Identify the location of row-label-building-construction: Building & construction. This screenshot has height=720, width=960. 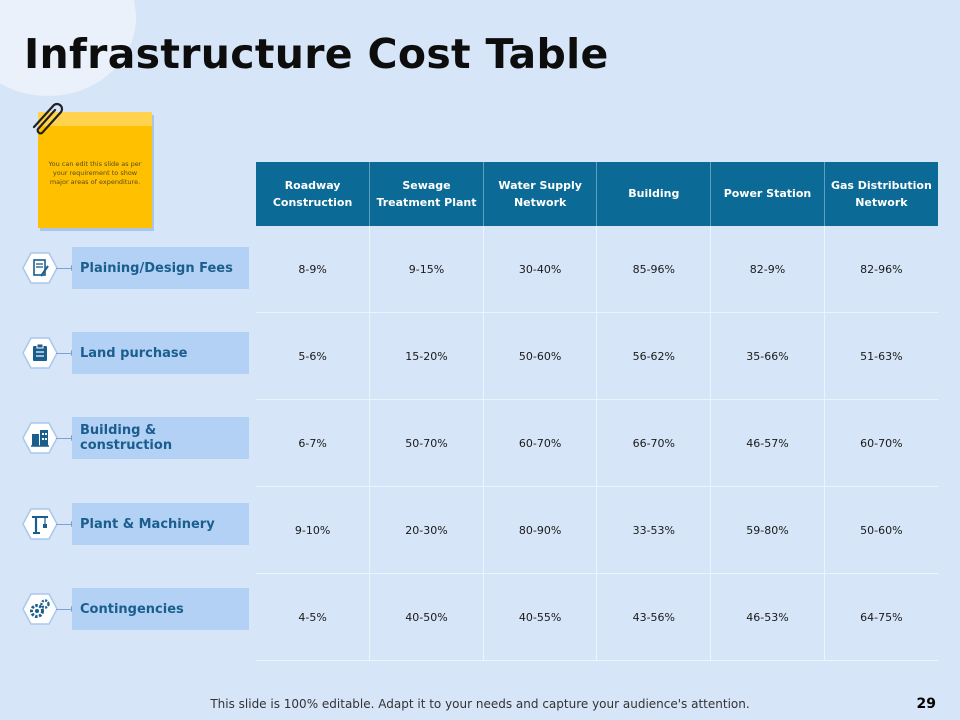
(136, 438).